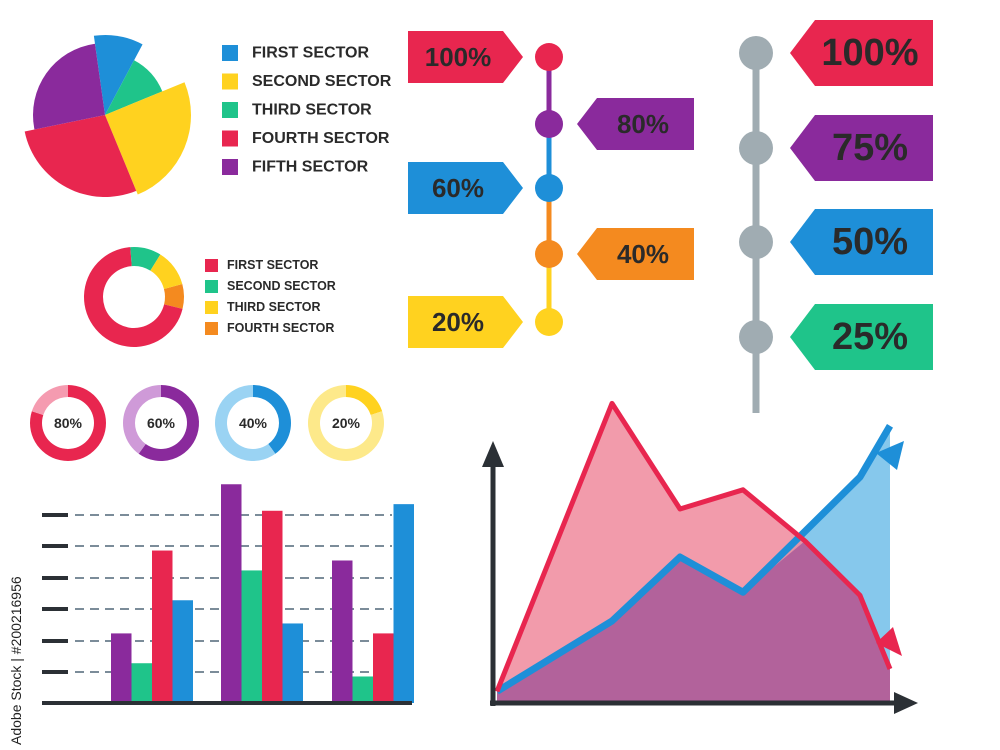 This screenshot has width=1000, height=750. I want to click on area-line-blue, so click(694, 559).